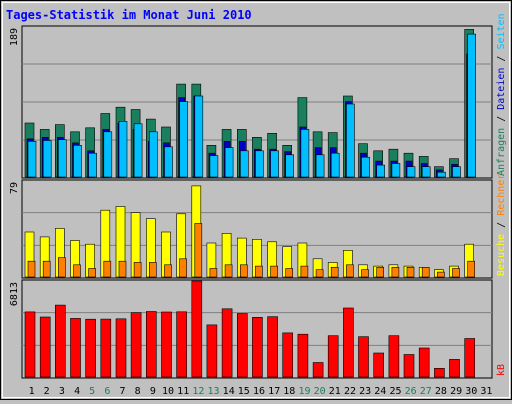 The image size is (512, 404). I want to click on panel-bottom-legend: kB, so click(501, 370).